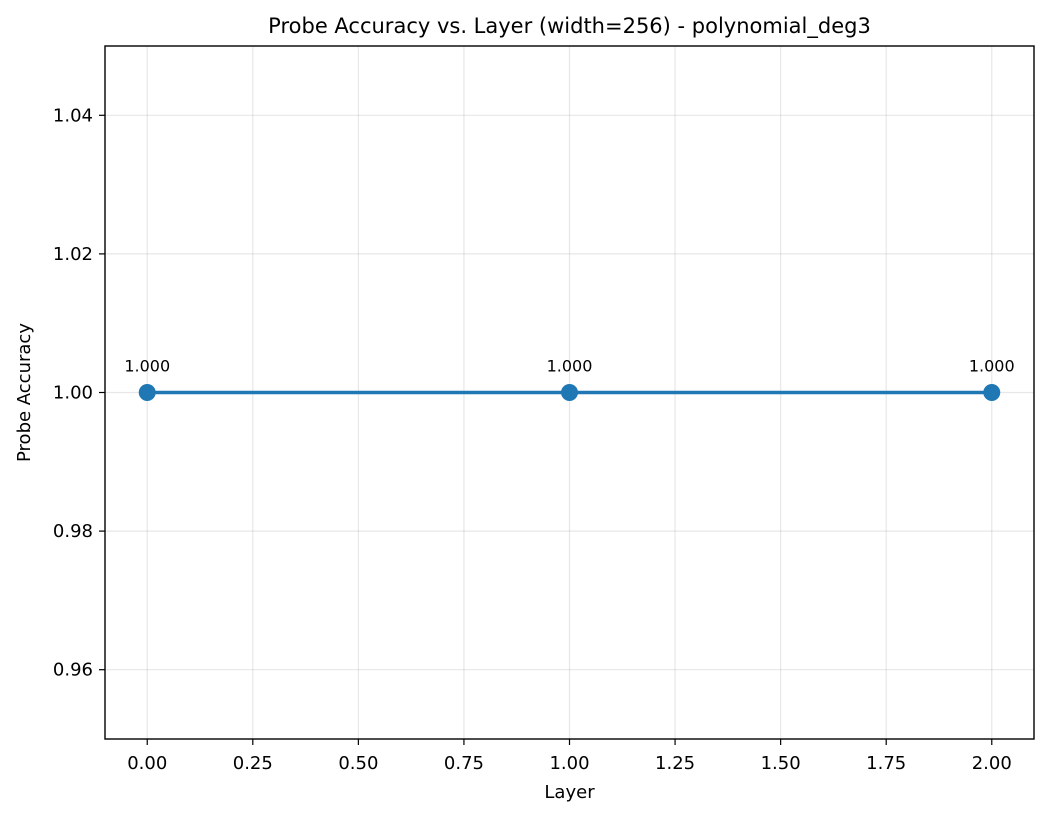  I want to click on y-axis-ticks: 0.96 0.98 1.00 1.02 1.04, so click(79, 393).